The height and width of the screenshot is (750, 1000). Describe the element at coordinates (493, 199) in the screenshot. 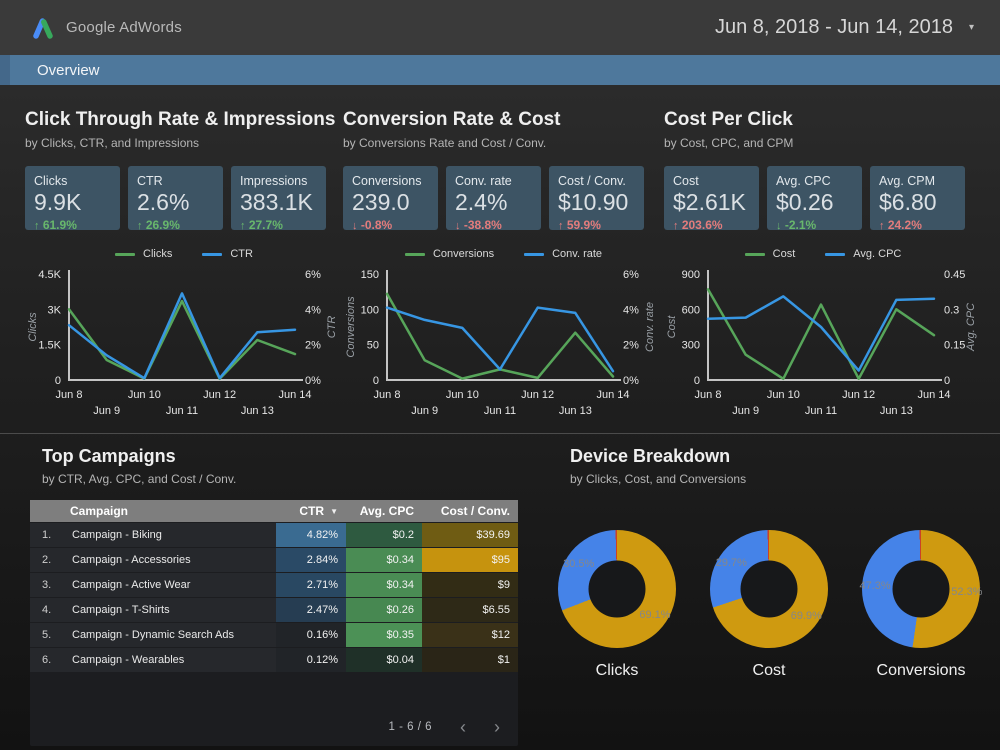

I see `scorecard: Conv. rate 2.4% ↓ -38.8%` at that location.